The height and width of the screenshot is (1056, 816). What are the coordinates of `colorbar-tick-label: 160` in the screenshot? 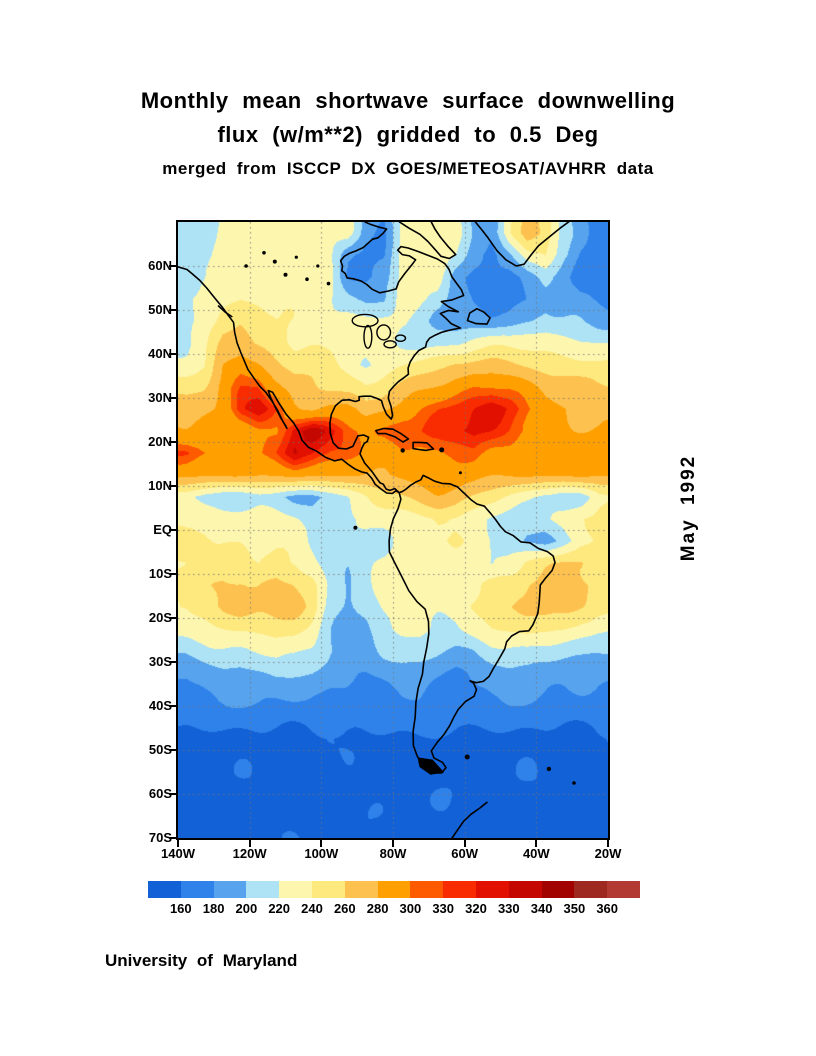 It's located at (180, 908).